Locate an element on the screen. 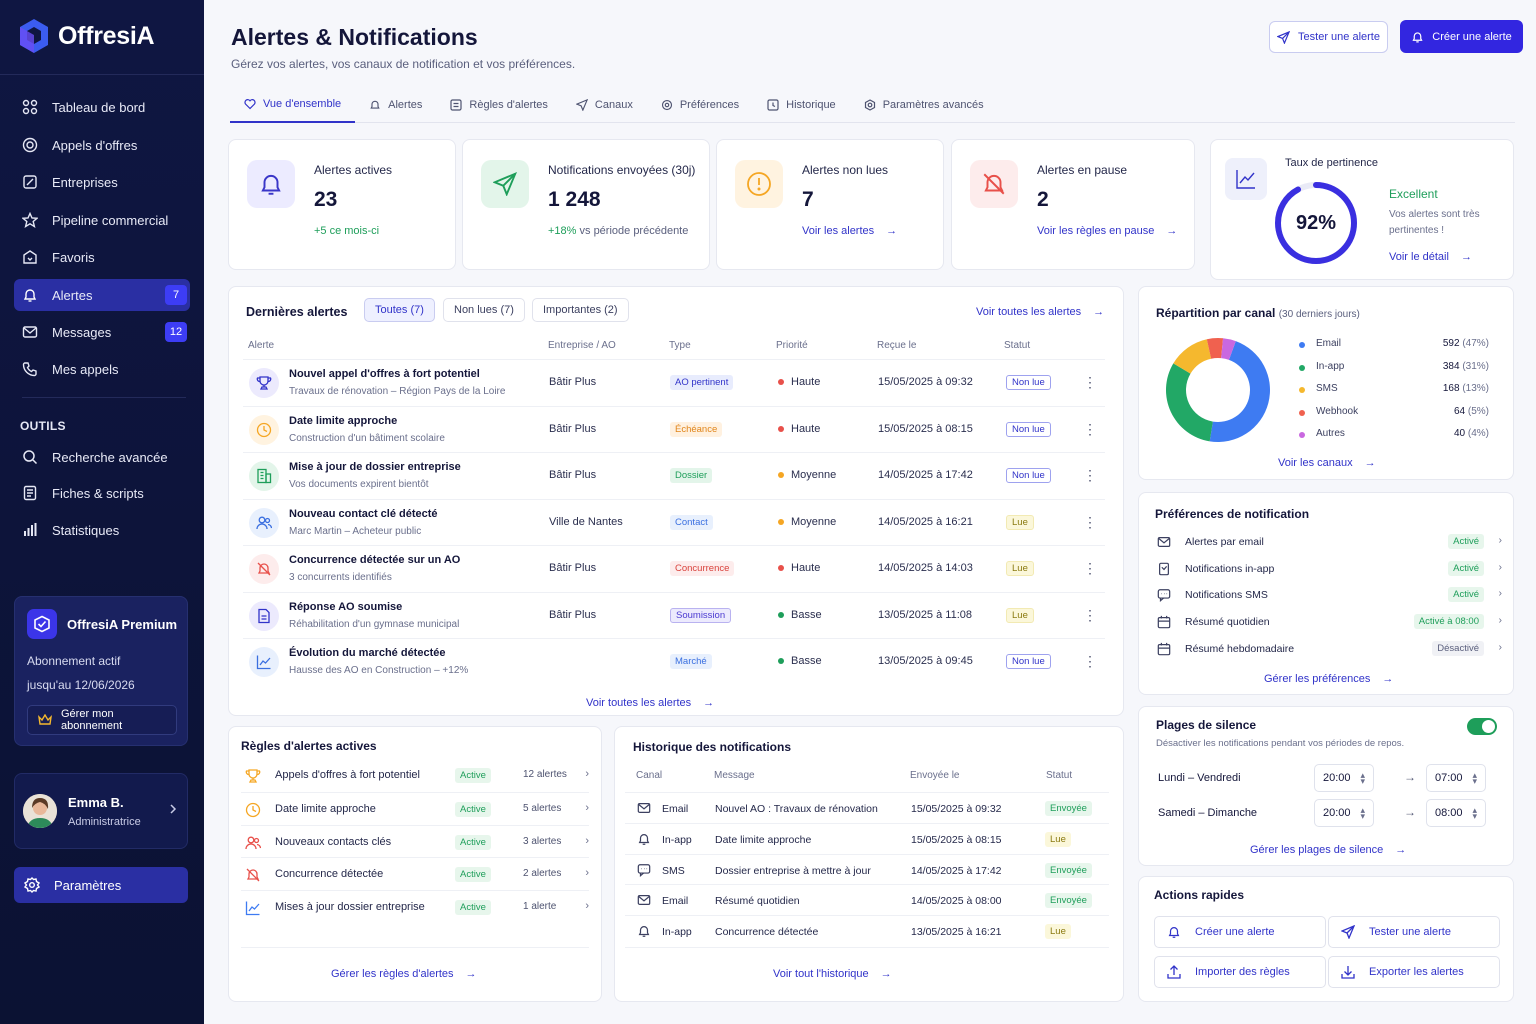 The image size is (1536, 1024). search-icon is located at coordinates (30, 457).